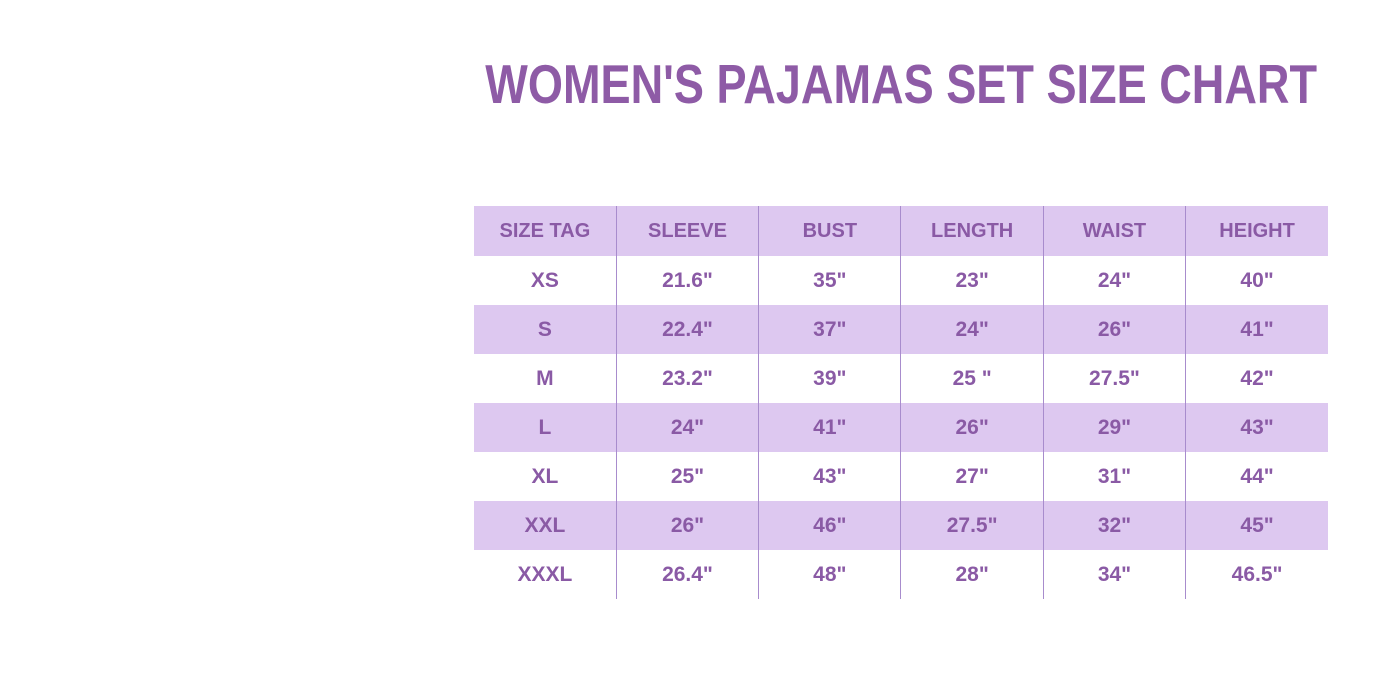 The width and height of the screenshot is (1400, 700). I want to click on column-header-sleeve: SLEEVE, so click(687, 231).